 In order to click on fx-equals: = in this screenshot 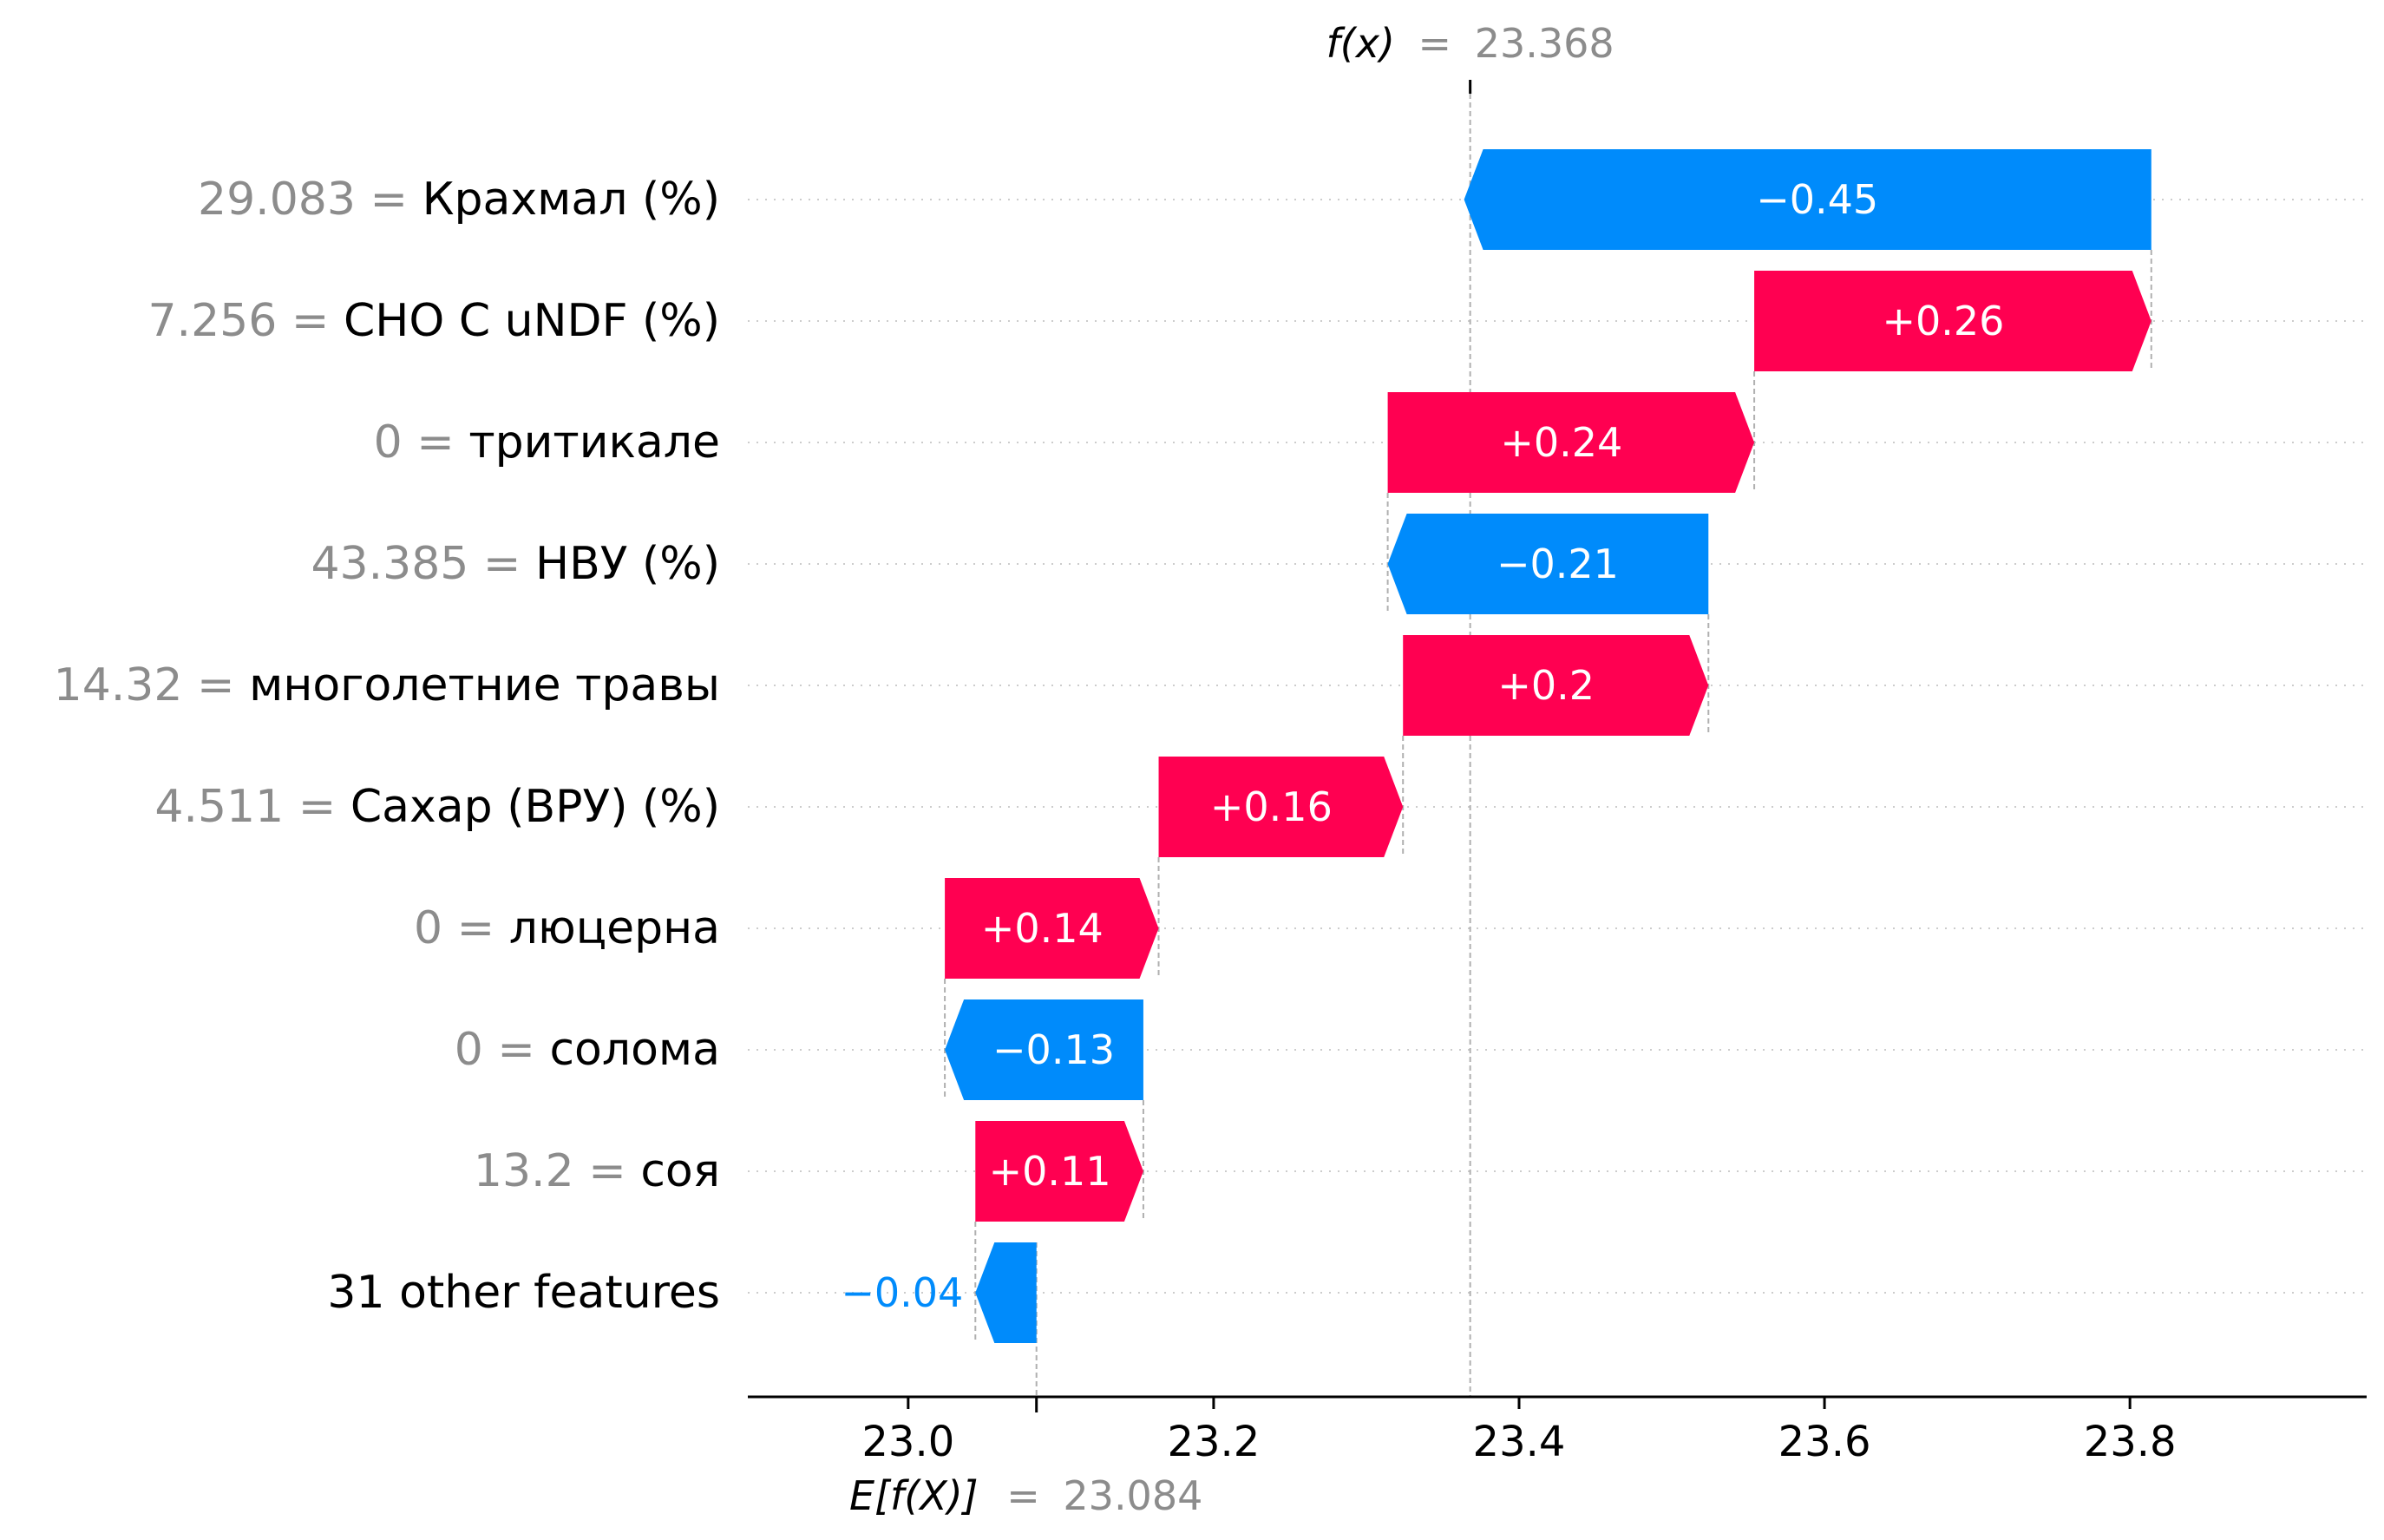, I will do `click(1435, 43)`.